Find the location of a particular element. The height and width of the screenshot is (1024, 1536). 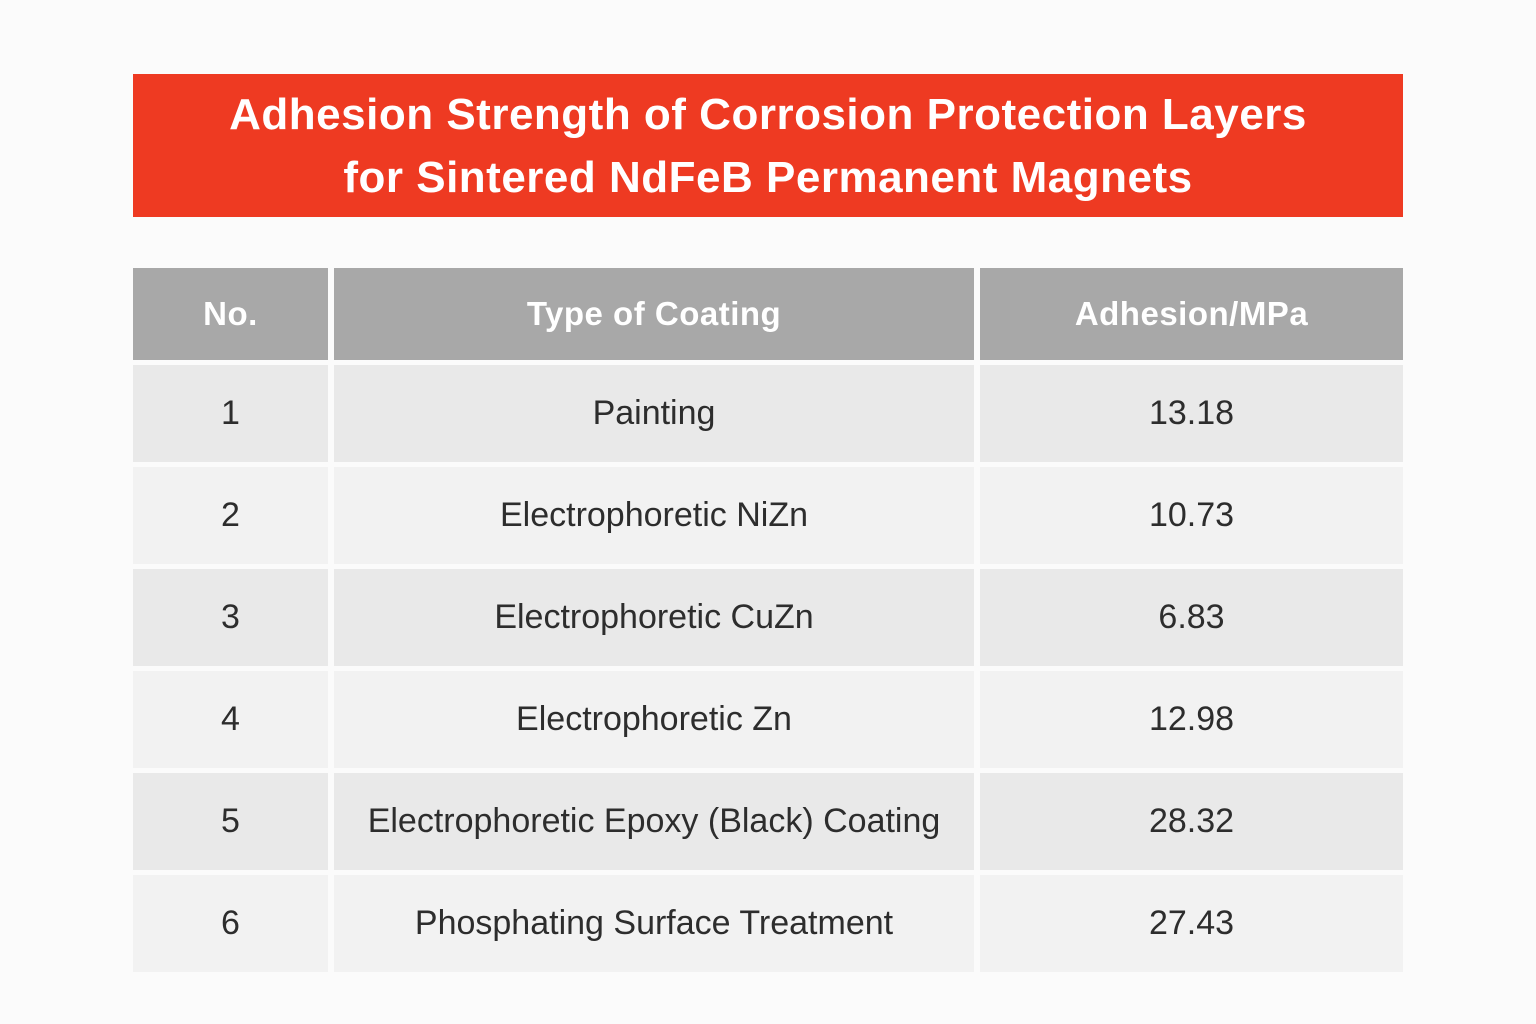

cell-coating: Electrophoretic Zn is located at coordinates (654, 719).